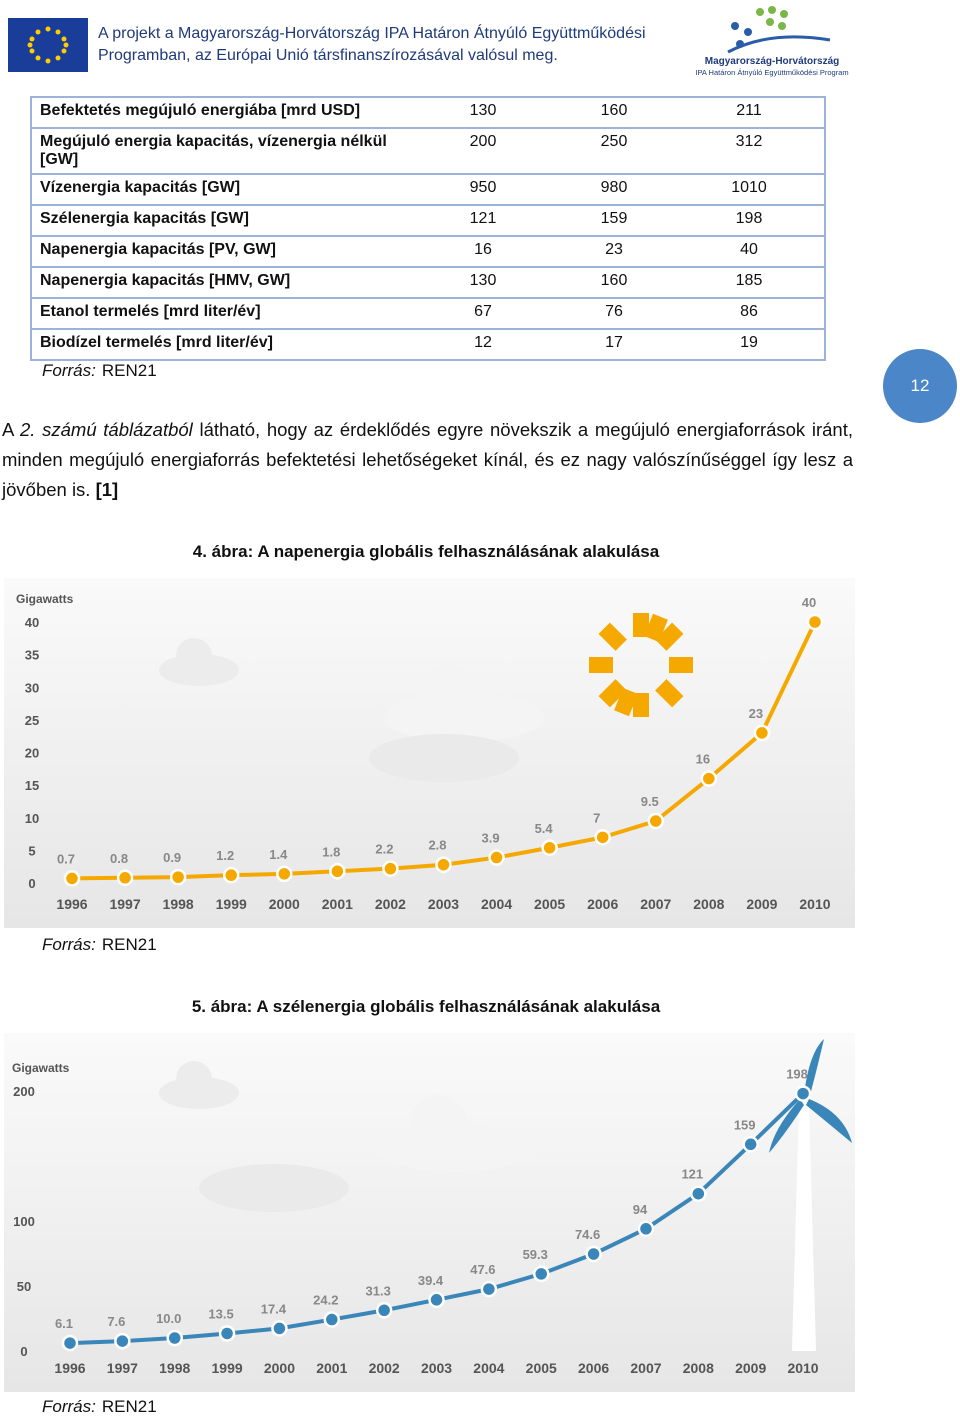  I want to click on table-row: Szélenergia kapacitás [GW] 121 159 198, so click(428, 220).